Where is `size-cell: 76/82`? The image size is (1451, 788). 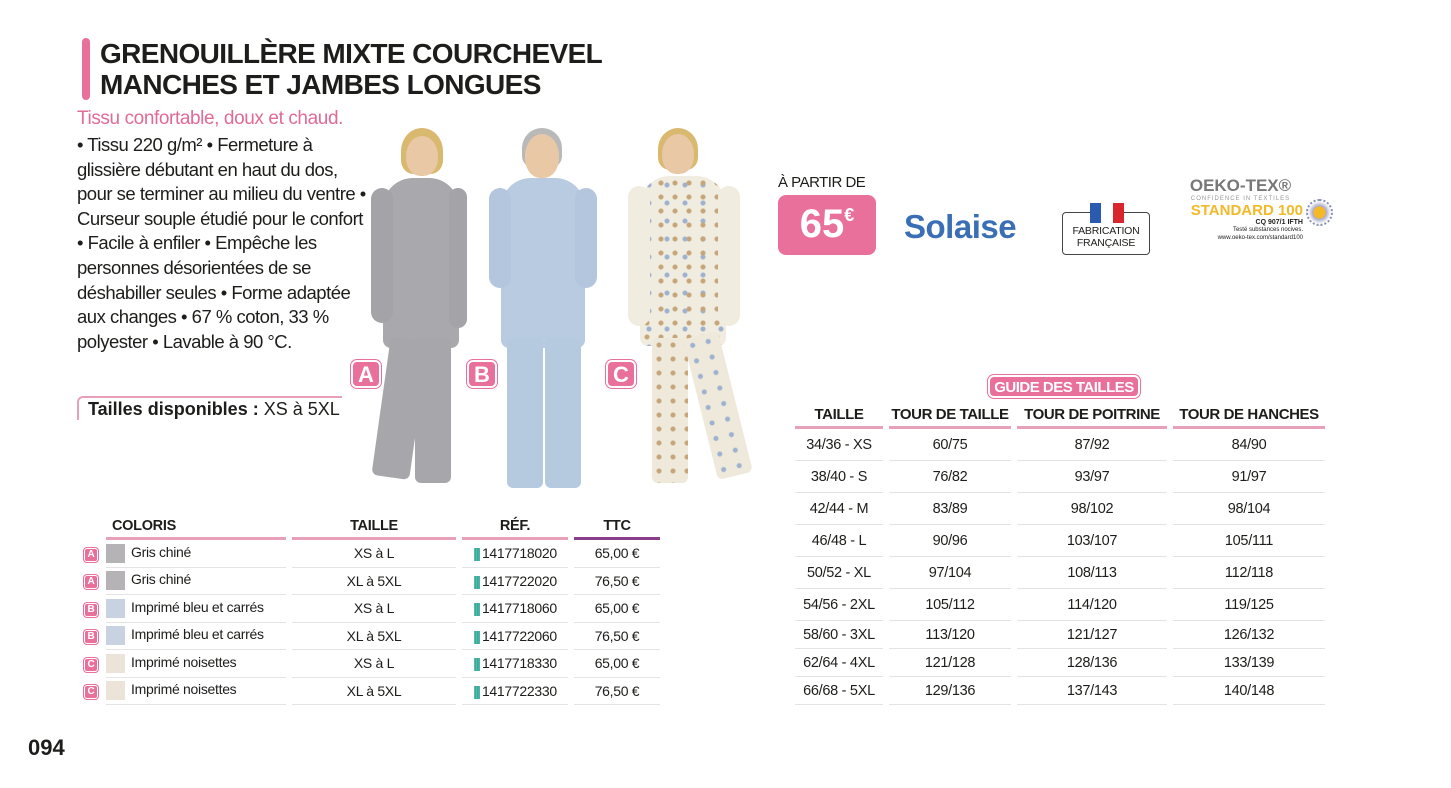
size-cell: 76/82 is located at coordinates (950, 477).